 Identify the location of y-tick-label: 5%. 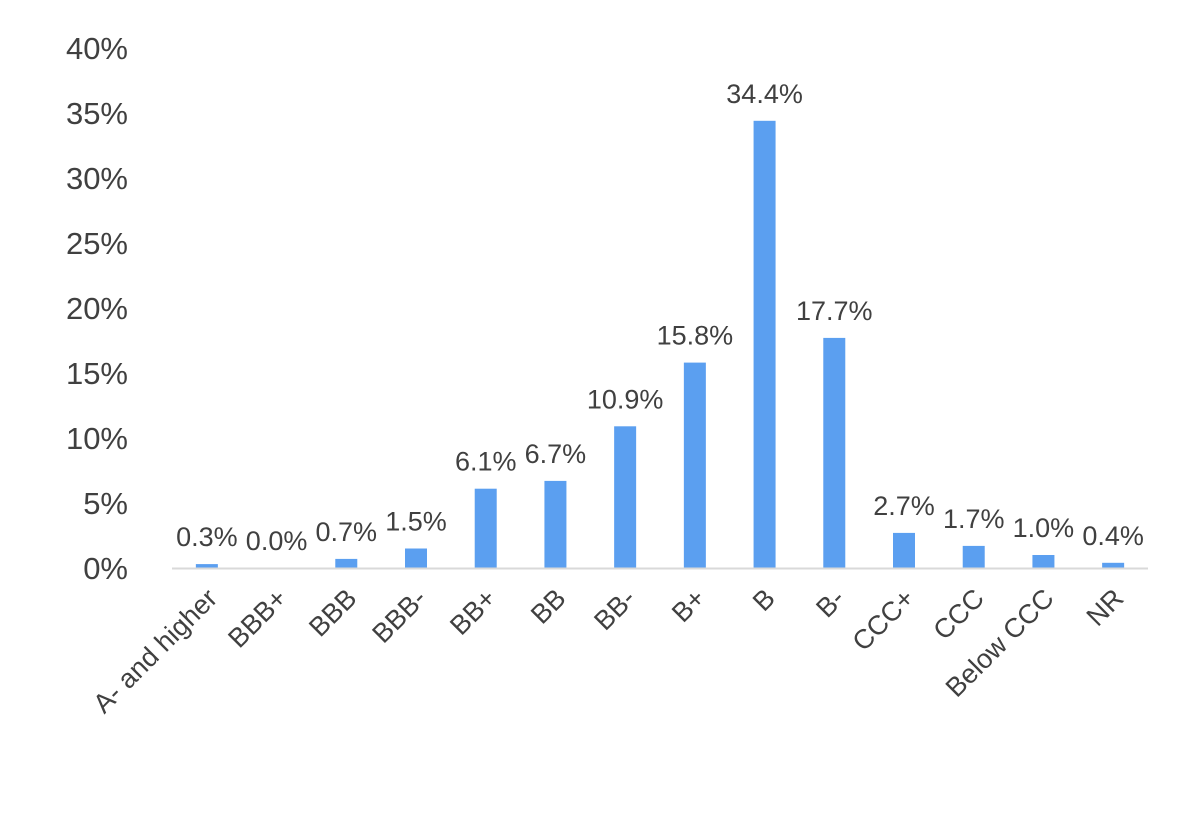
(105, 503).